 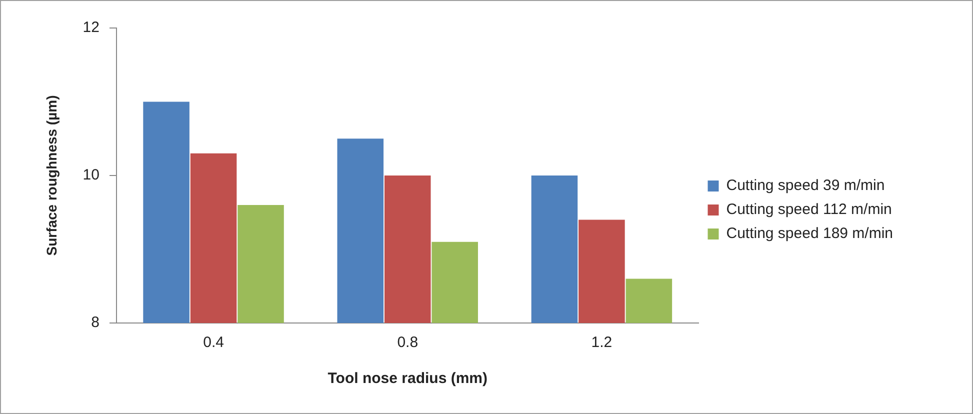 I want to click on x-tick-label: 0.4, so click(x=213, y=343).